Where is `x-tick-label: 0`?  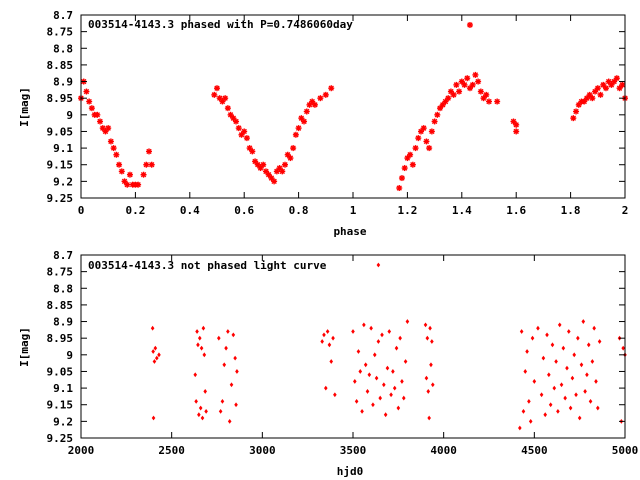
x-tick-label: 0 is located at coordinates (81, 210).